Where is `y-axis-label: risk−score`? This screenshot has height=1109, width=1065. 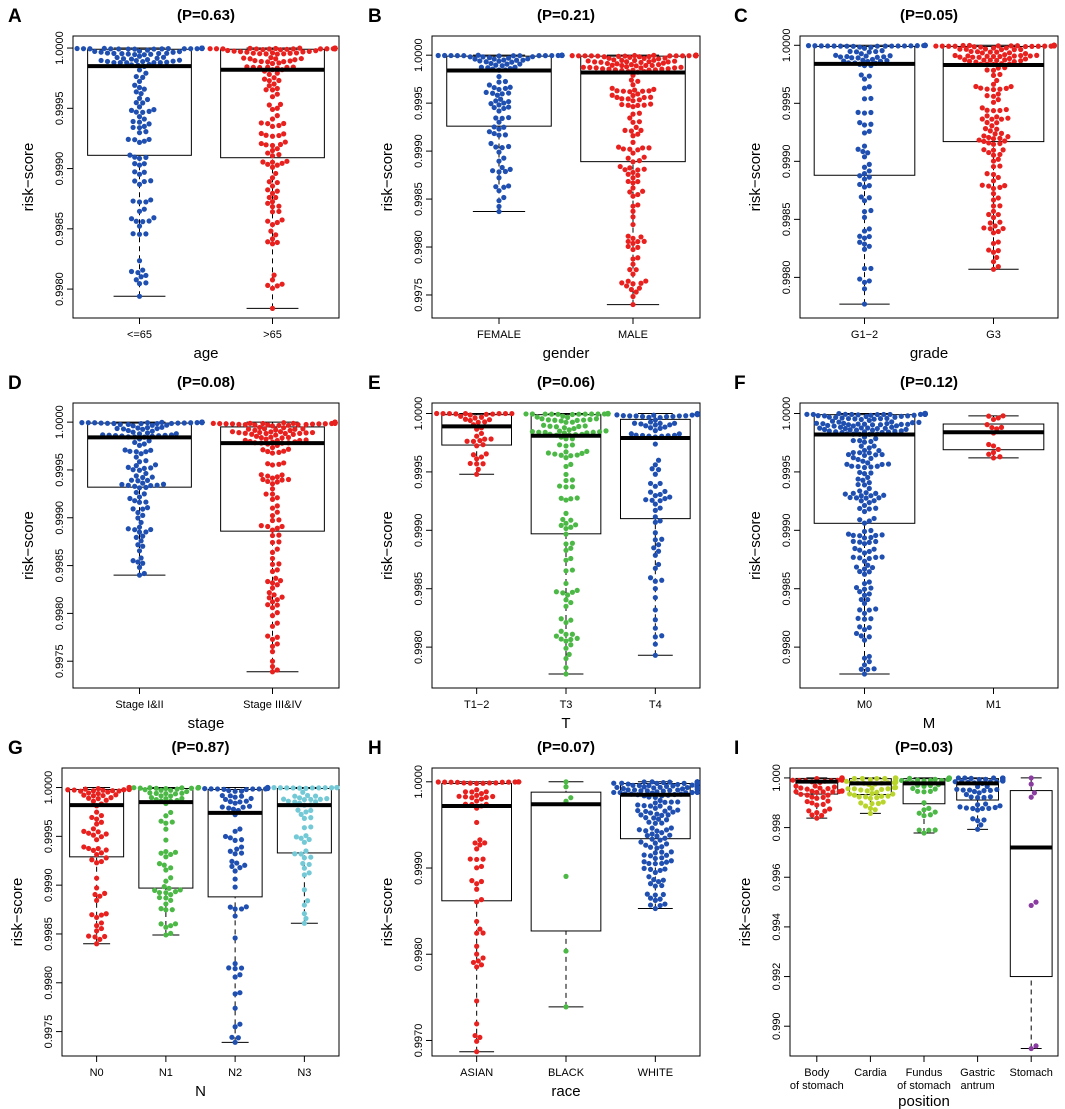 y-axis-label: risk−score is located at coordinates (755, 177).